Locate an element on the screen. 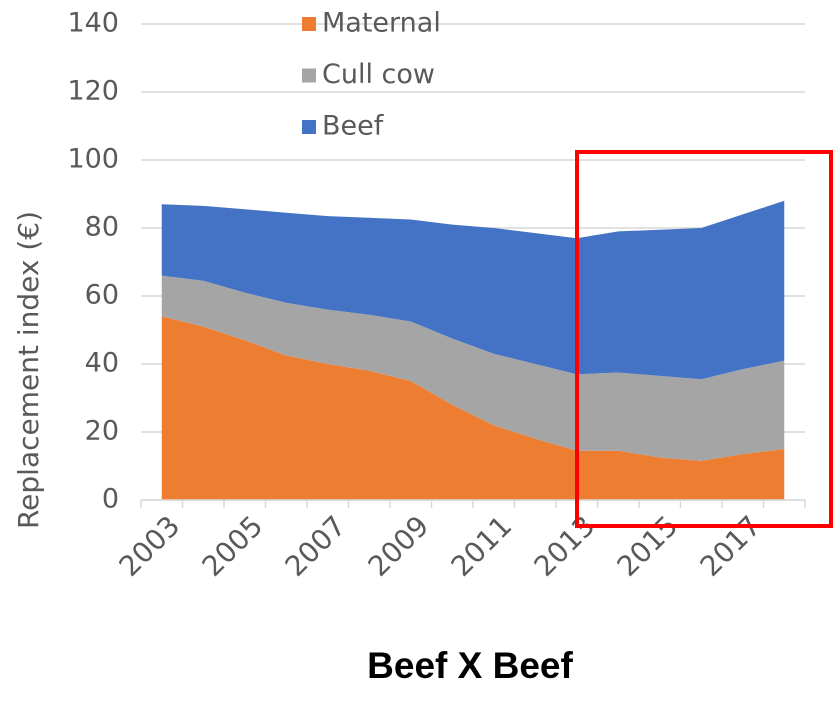 This screenshot has height=714, width=834. y-tick-label: 0 is located at coordinates (110, 499).